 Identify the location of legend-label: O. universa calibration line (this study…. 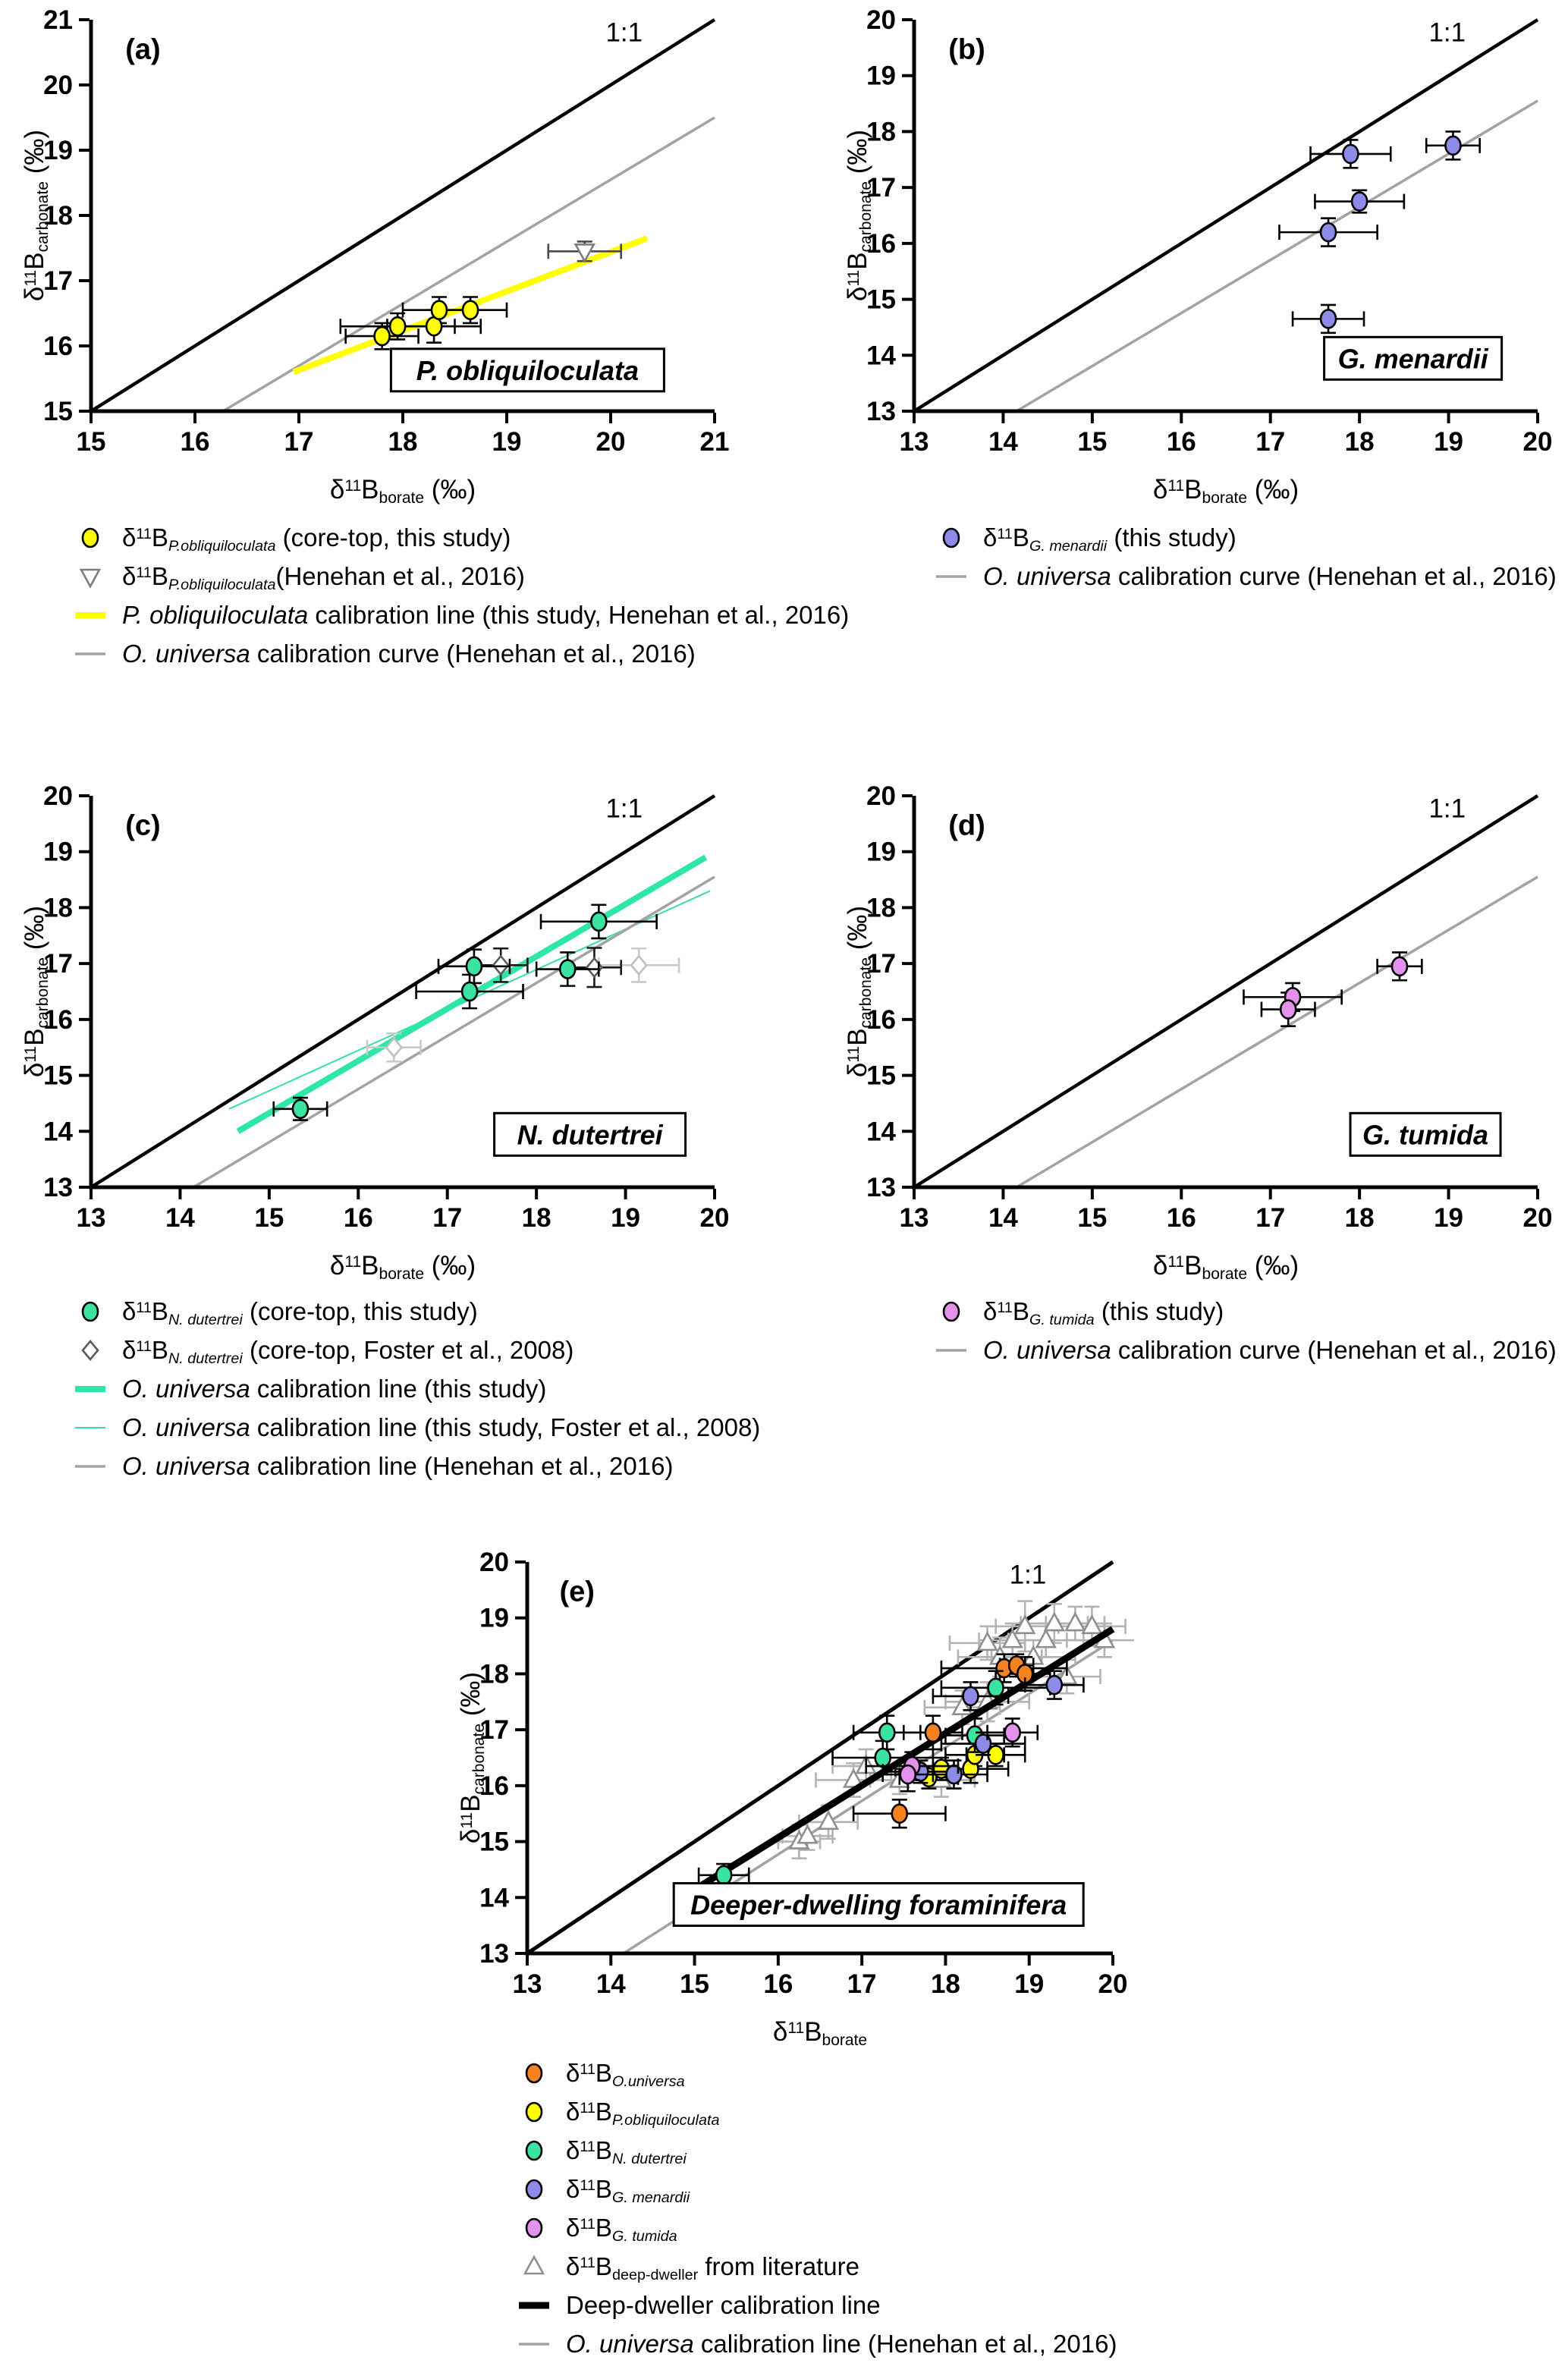
(441, 1427).